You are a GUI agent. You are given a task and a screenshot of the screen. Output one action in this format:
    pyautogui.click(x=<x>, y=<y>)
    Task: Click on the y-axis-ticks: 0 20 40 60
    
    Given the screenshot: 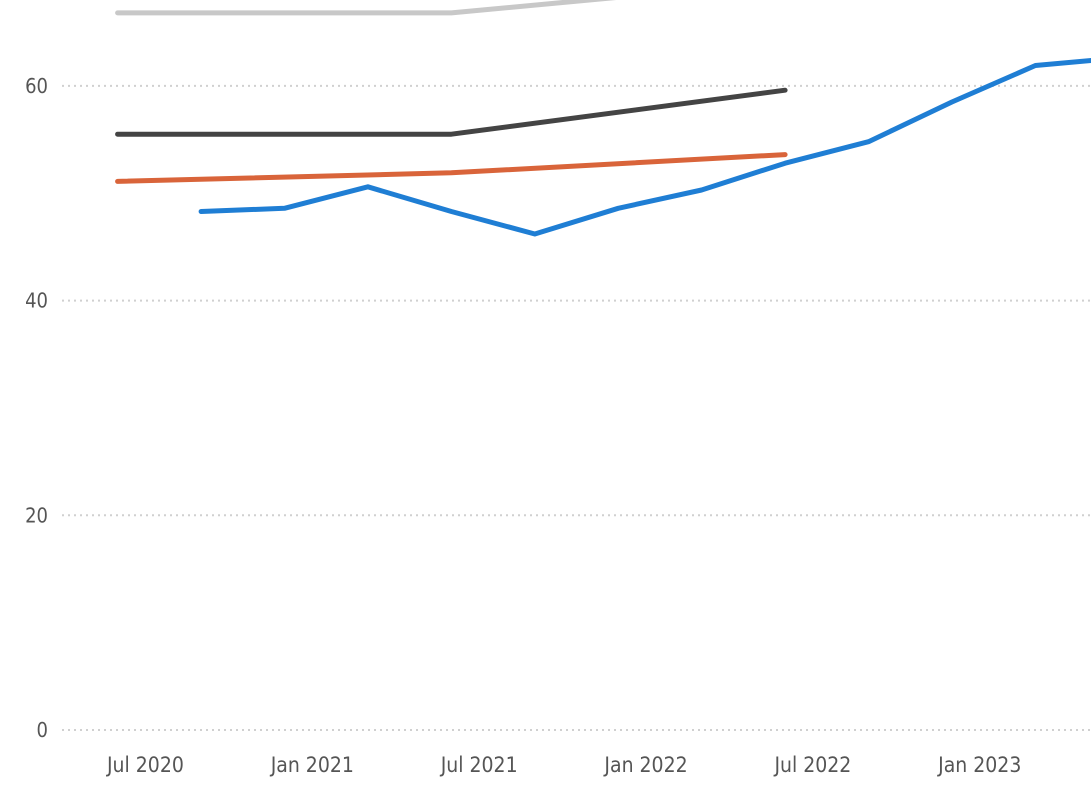 What is the action you would take?
    pyautogui.click(x=36, y=408)
    